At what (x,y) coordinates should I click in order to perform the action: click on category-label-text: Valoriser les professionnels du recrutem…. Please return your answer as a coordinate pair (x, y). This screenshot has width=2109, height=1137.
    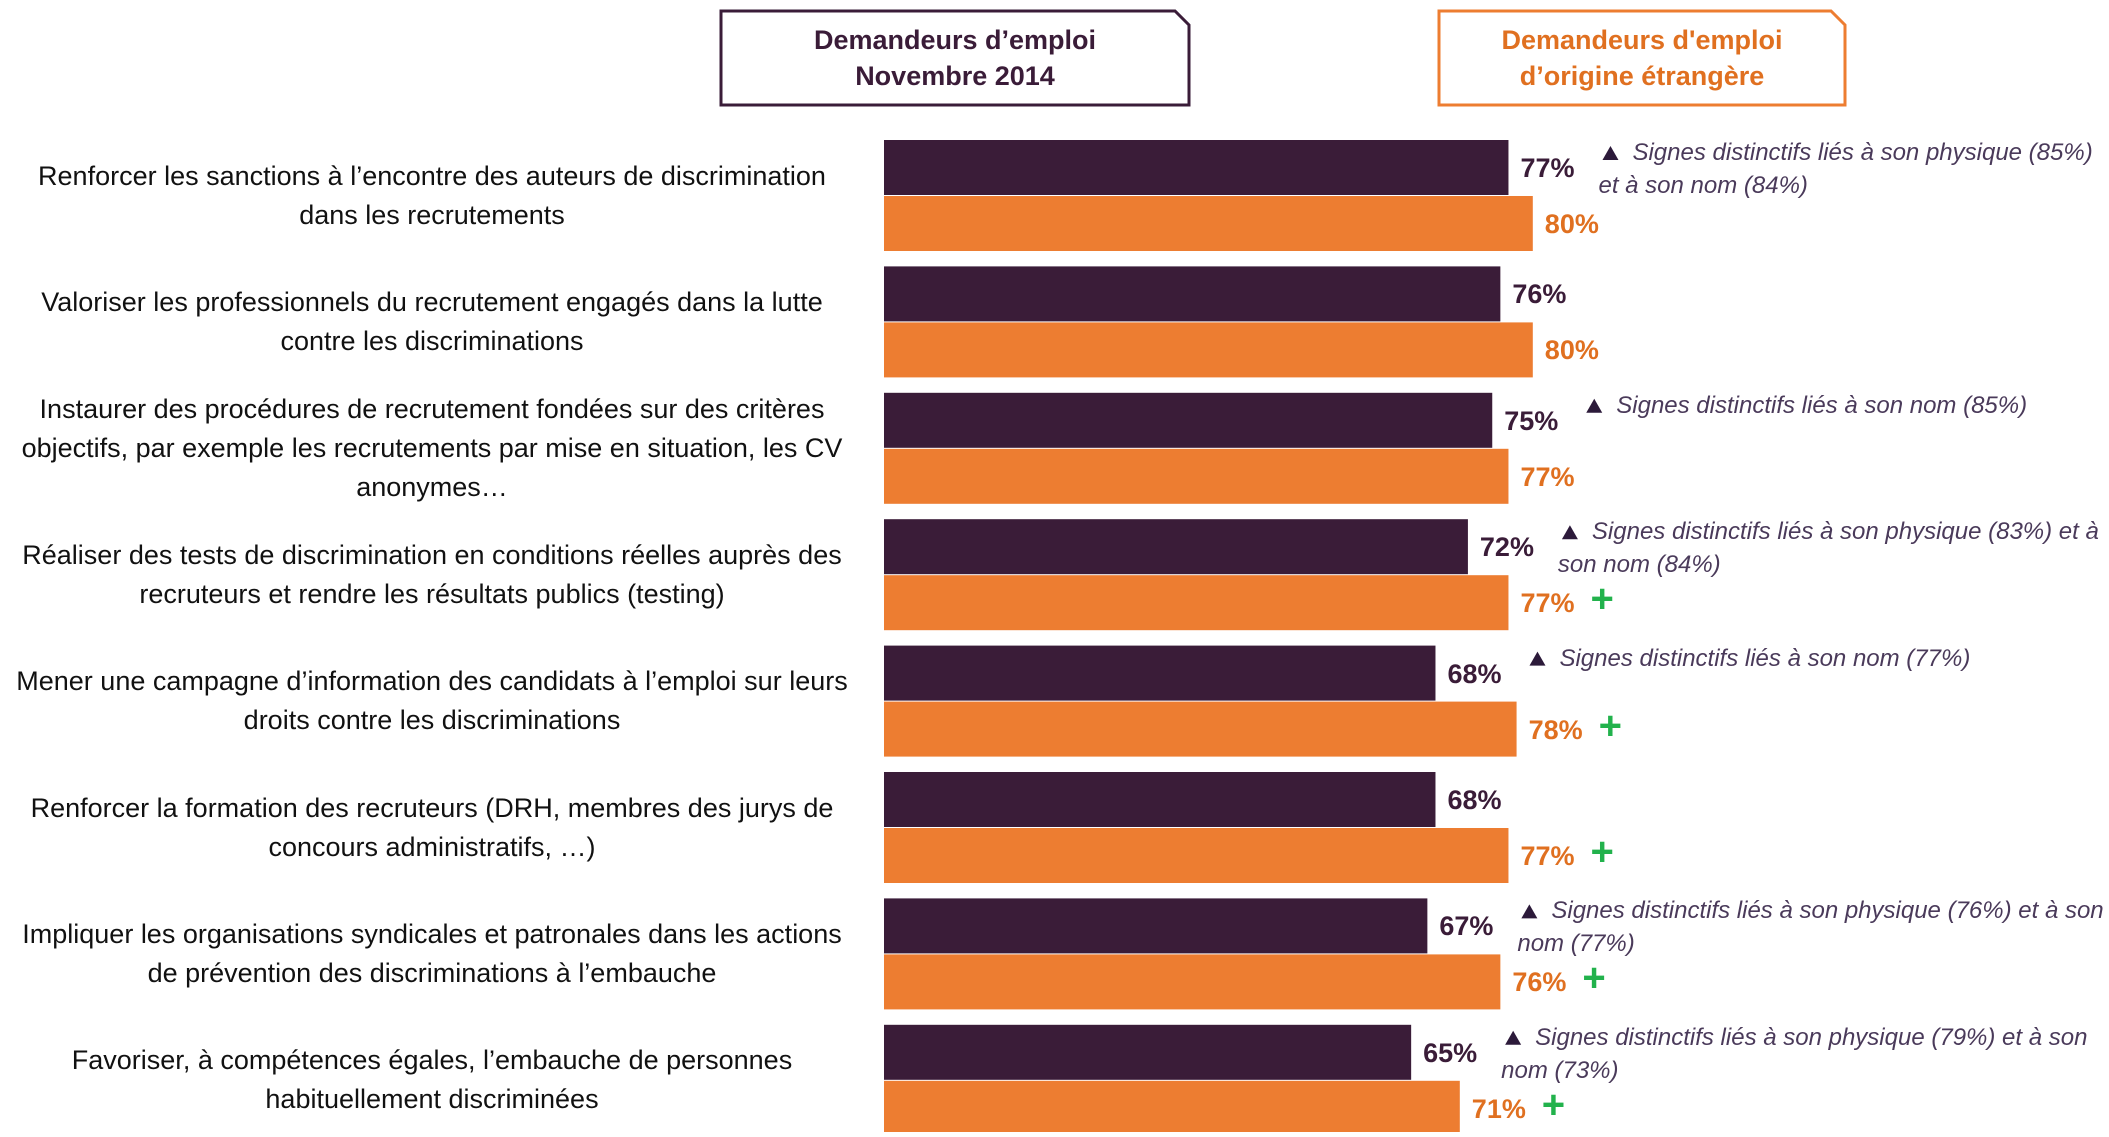
    Looking at the image, I should click on (432, 321).